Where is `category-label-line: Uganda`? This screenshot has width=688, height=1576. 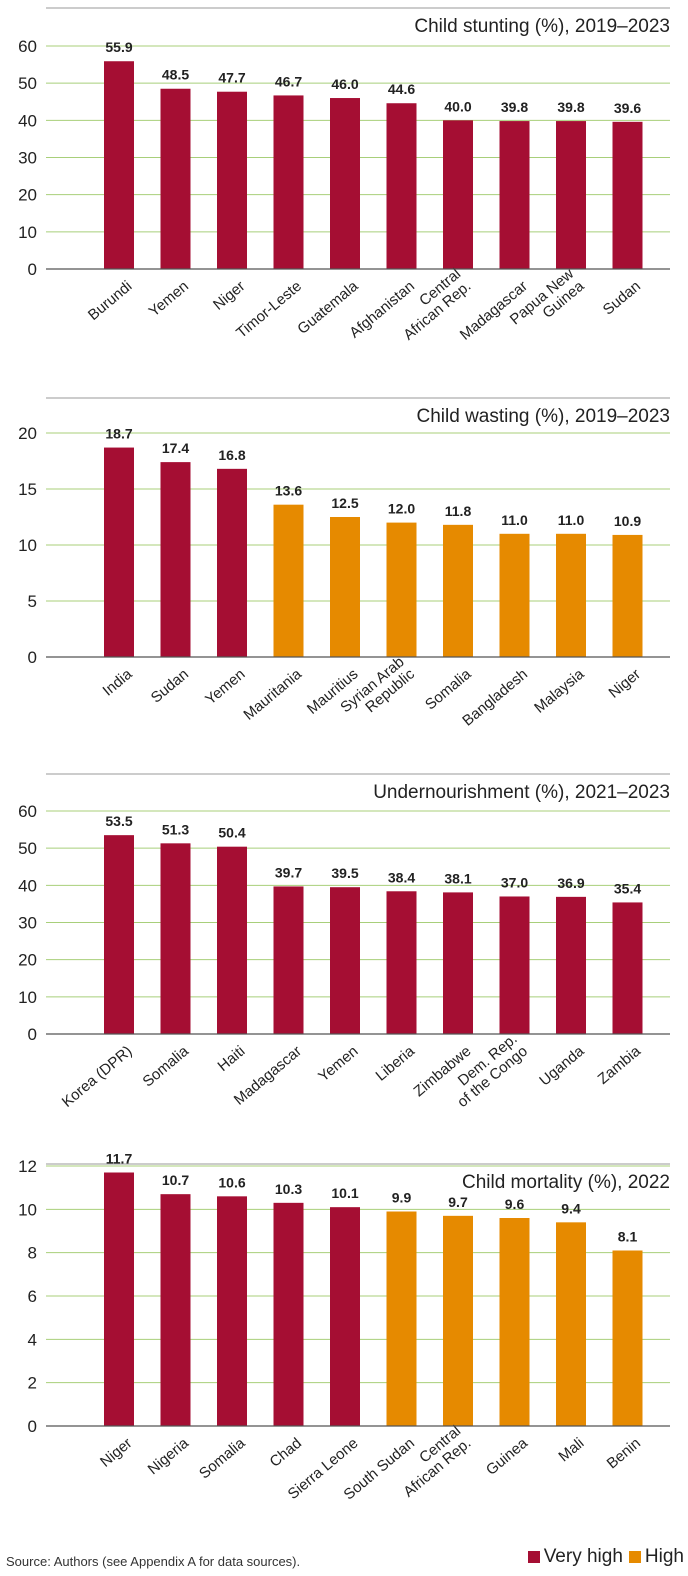 category-label-line: Uganda is located at coordinates (562, 1065).